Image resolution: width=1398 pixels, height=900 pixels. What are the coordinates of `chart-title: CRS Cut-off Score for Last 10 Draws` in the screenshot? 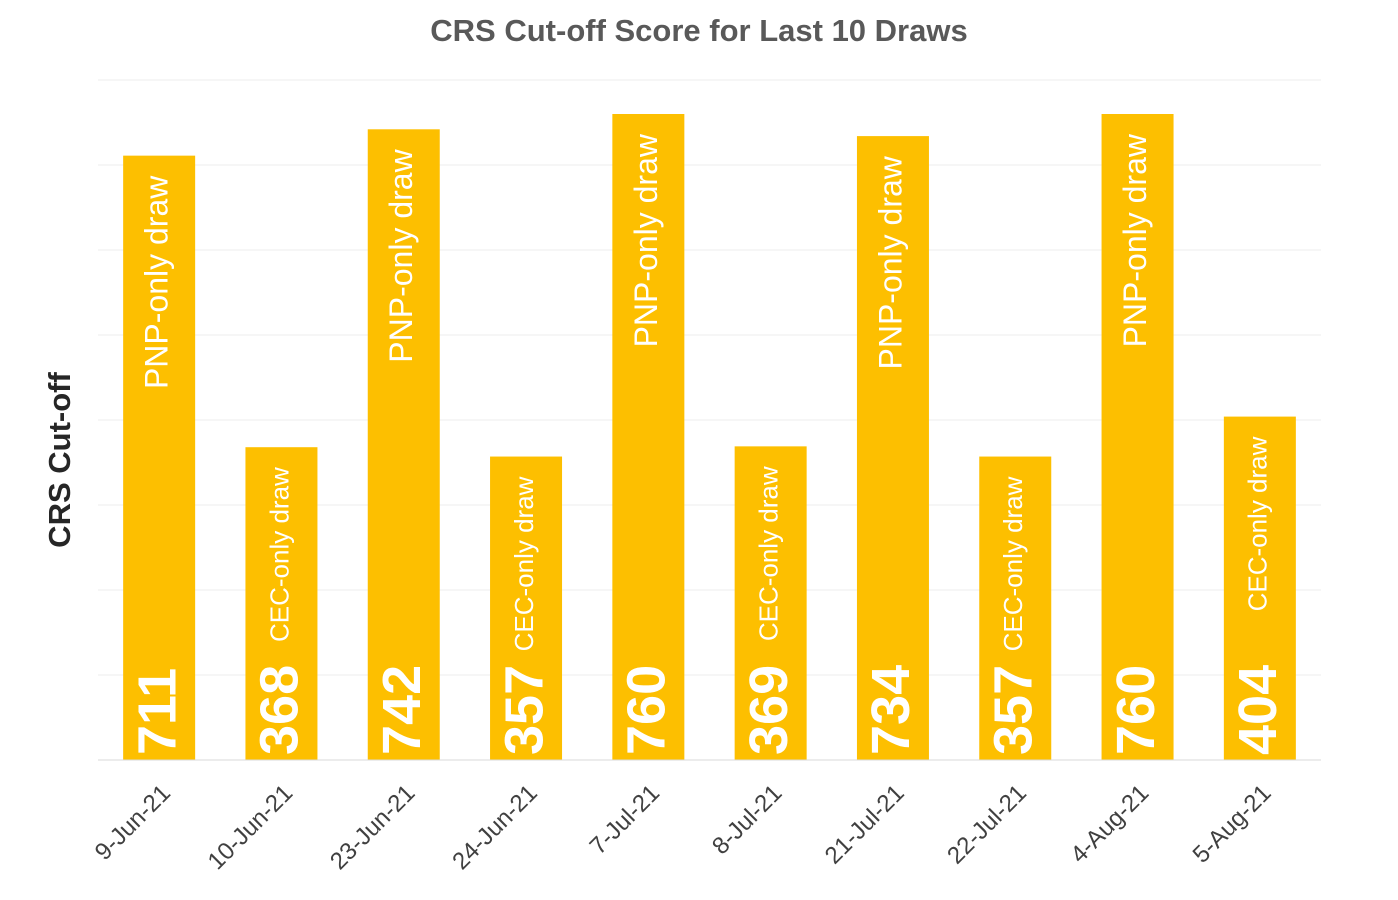 It's located at (698, 30).